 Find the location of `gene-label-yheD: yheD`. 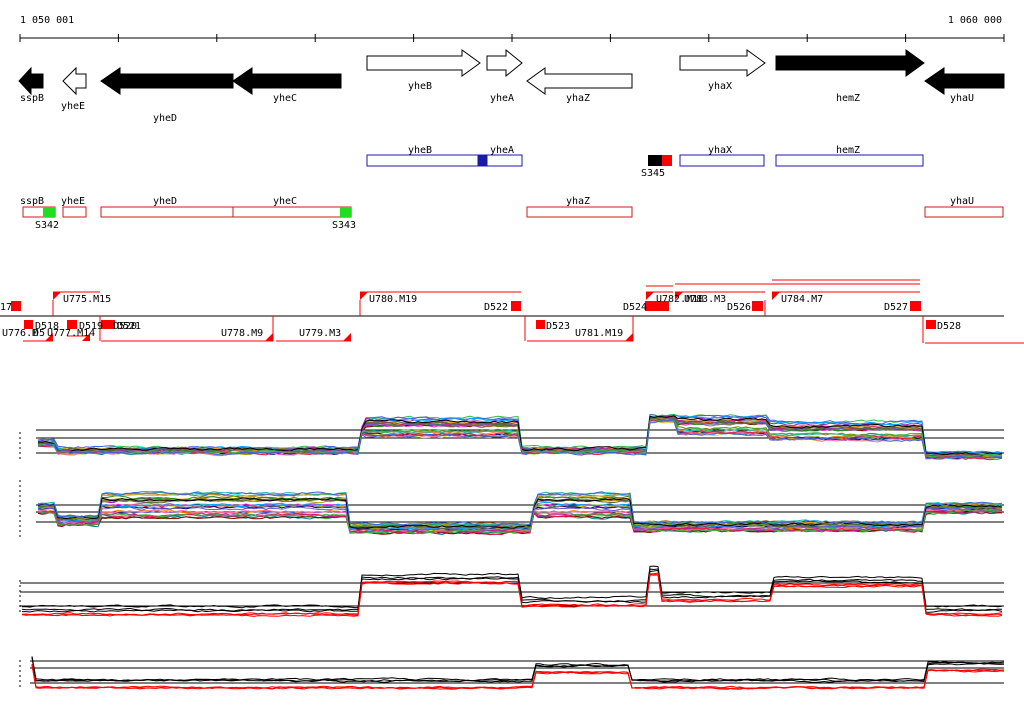

gene-label-yheD: yheD is located at coordinates (165, 118).